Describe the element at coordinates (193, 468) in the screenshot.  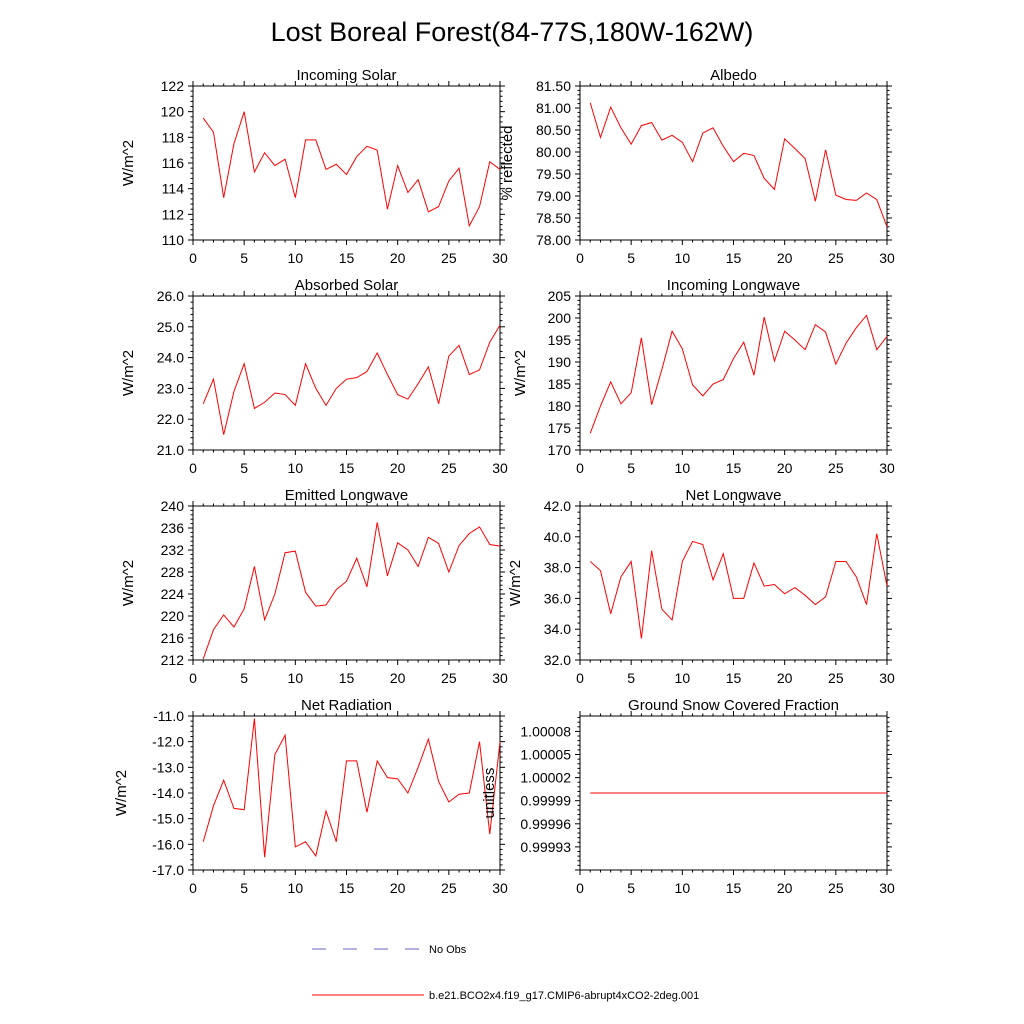
I see `absorbed-solar-xtick-label: 0` at that location.